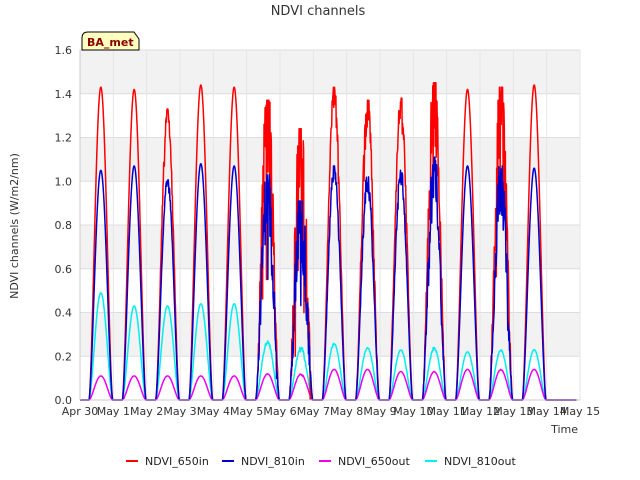 The width and height of the screenshot is (640, 480). I want to click on legend-label: NDVI_810out, so click(480, 461).